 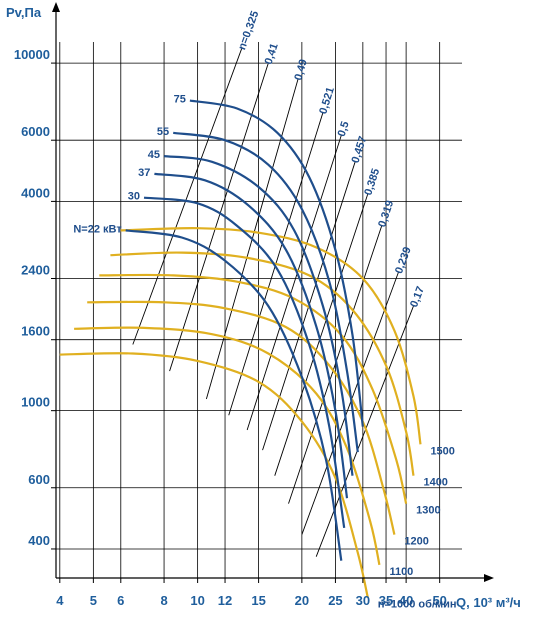 What do you see at coordinates (97, 229) in the screenshot?
I see `power-label: N=22 кВт` at bounding box center [97, 229].